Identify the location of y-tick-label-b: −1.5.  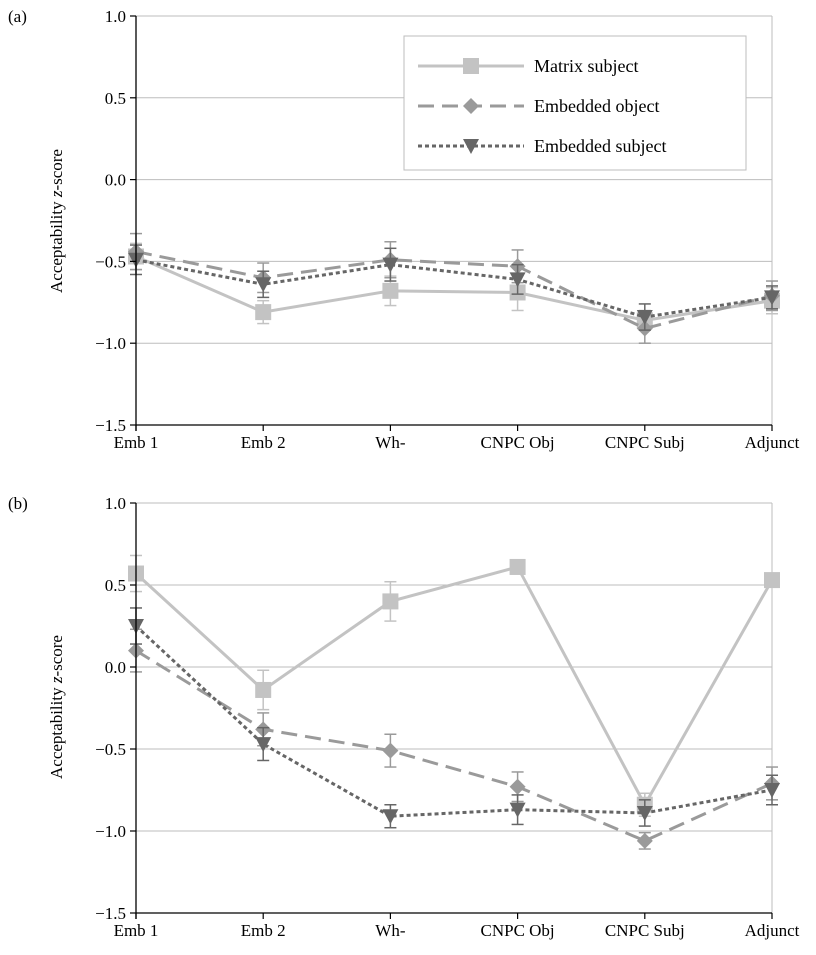
(110, 913).